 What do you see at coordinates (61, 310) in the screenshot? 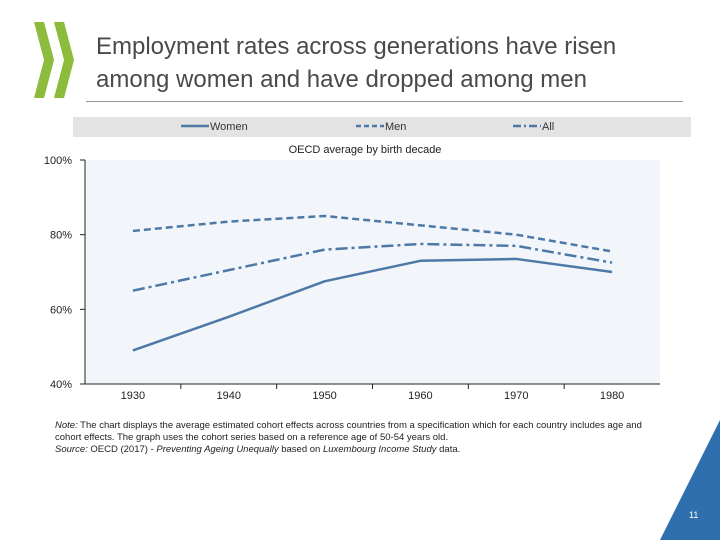
I see `y-tick-label: 60%` at bounding box center [61, 310].